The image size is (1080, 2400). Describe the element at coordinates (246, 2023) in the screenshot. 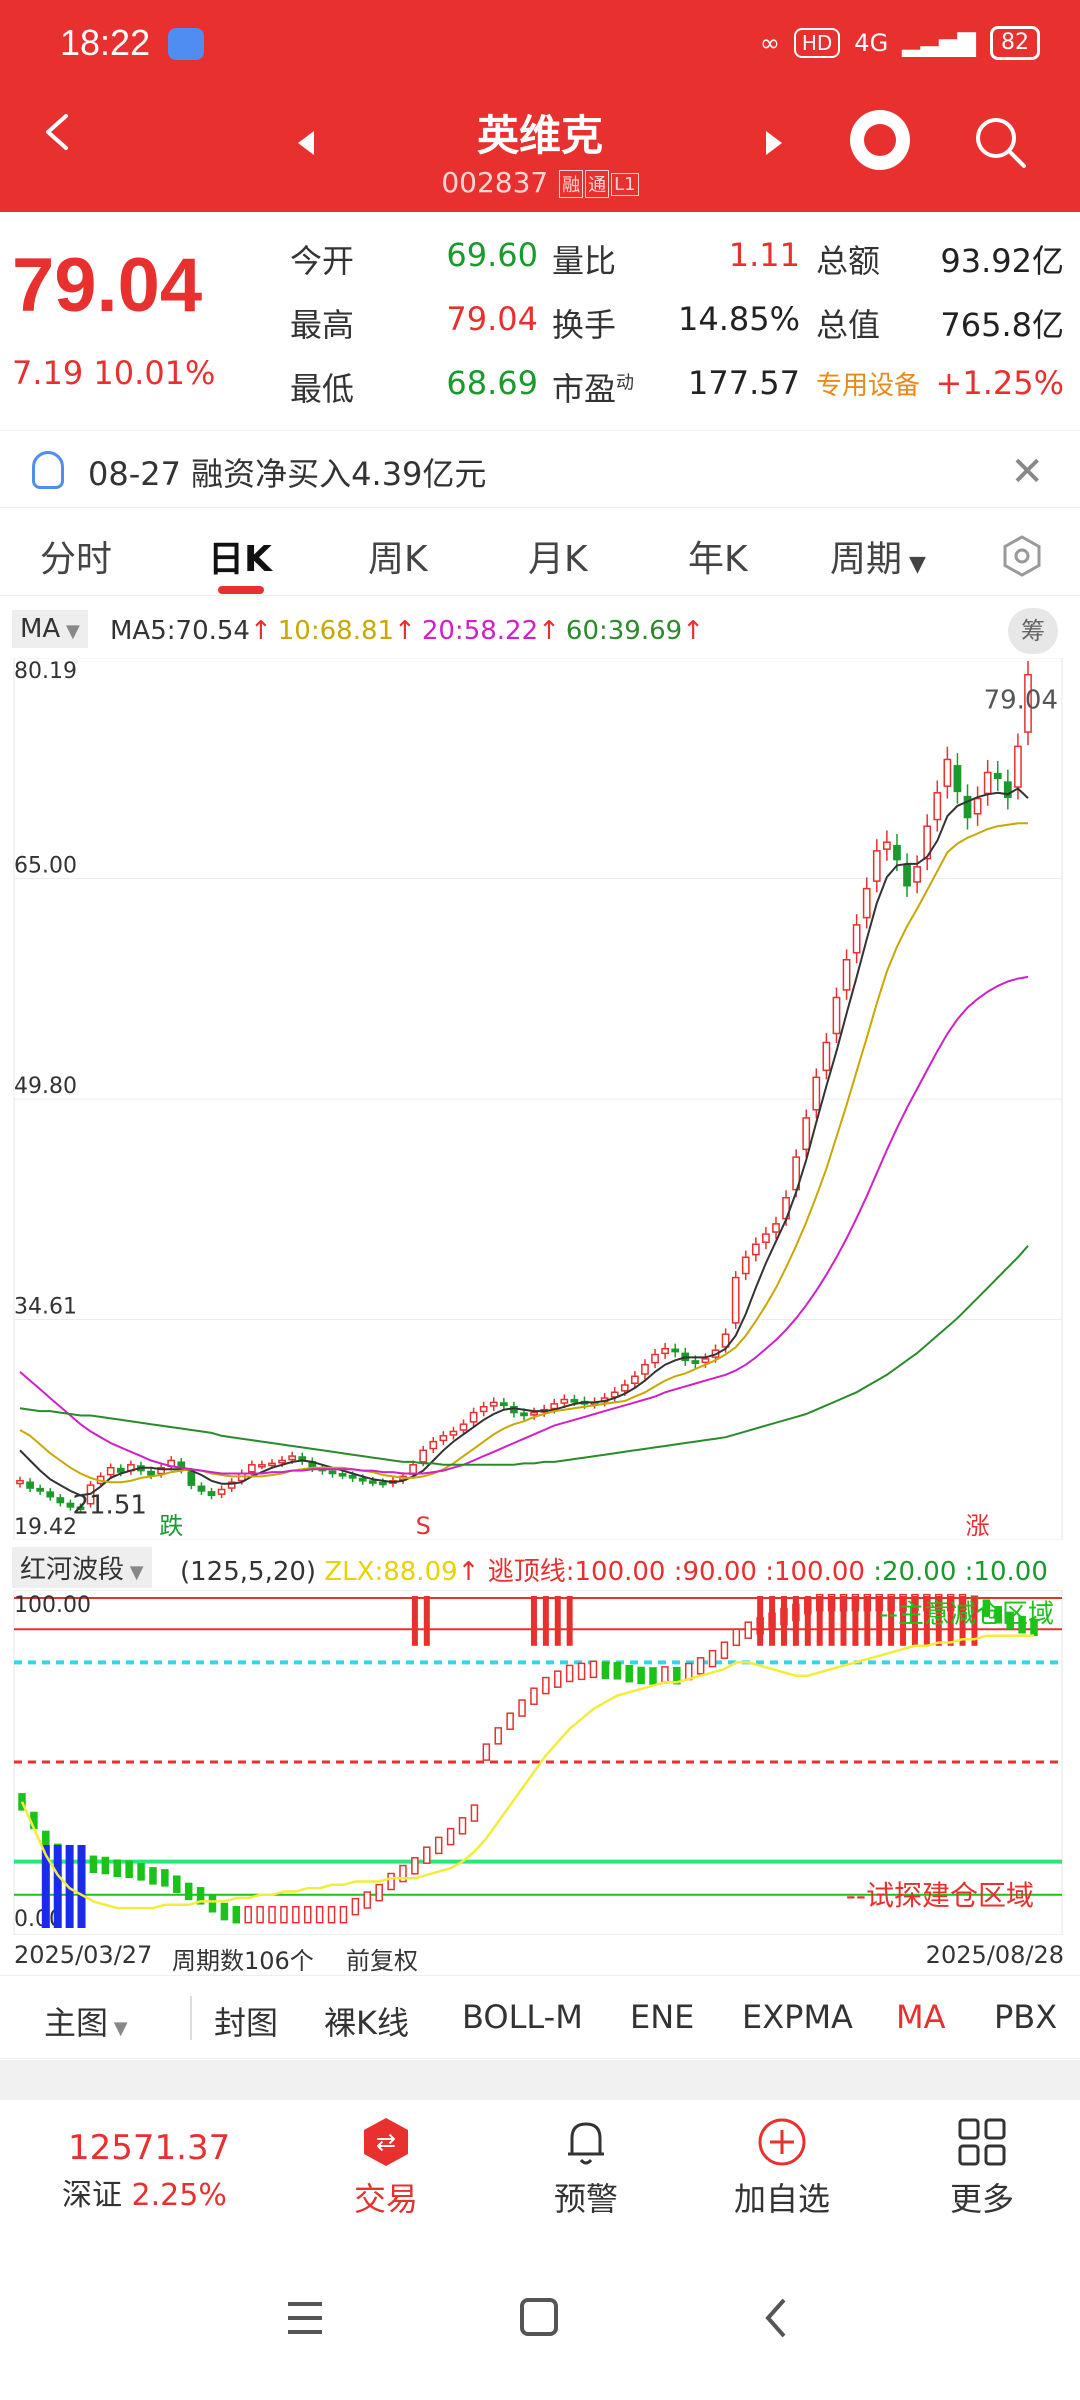

I see `itab-seal: 封图` at that location.